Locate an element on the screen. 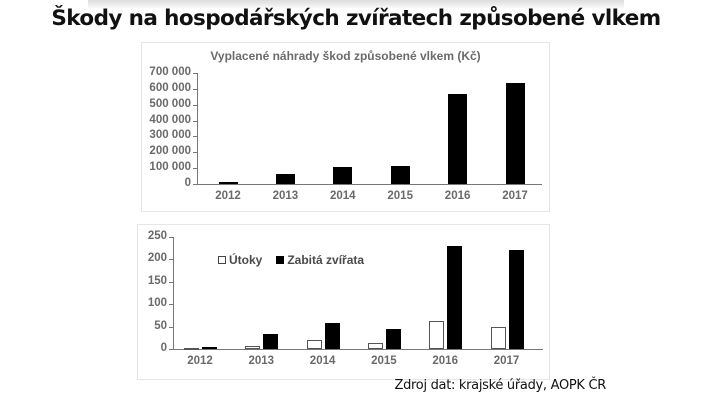  legend-swatch-killed is located at coordinates (280, 260).